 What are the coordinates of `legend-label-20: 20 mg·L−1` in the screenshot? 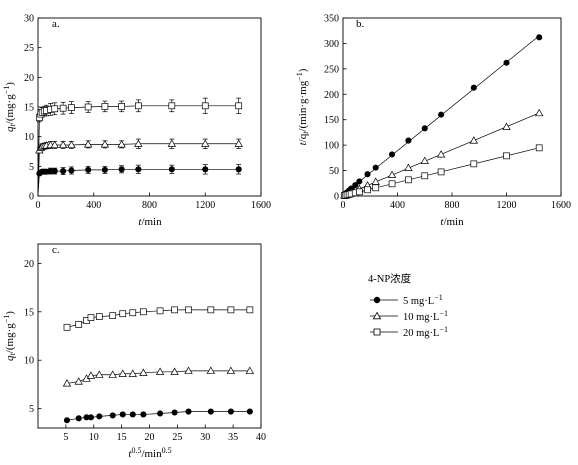 It's located at (425, 332).